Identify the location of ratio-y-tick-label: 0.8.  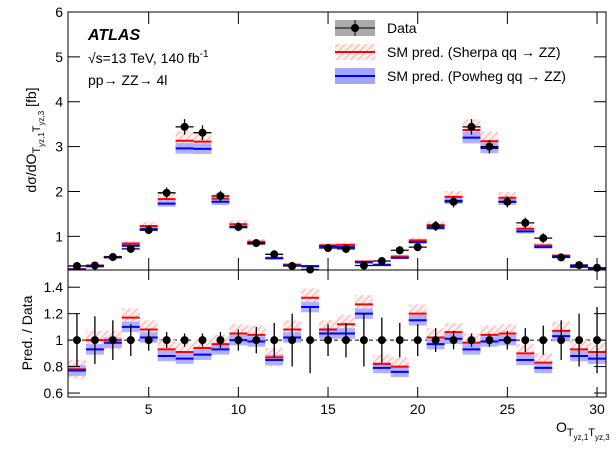
(54, 367).